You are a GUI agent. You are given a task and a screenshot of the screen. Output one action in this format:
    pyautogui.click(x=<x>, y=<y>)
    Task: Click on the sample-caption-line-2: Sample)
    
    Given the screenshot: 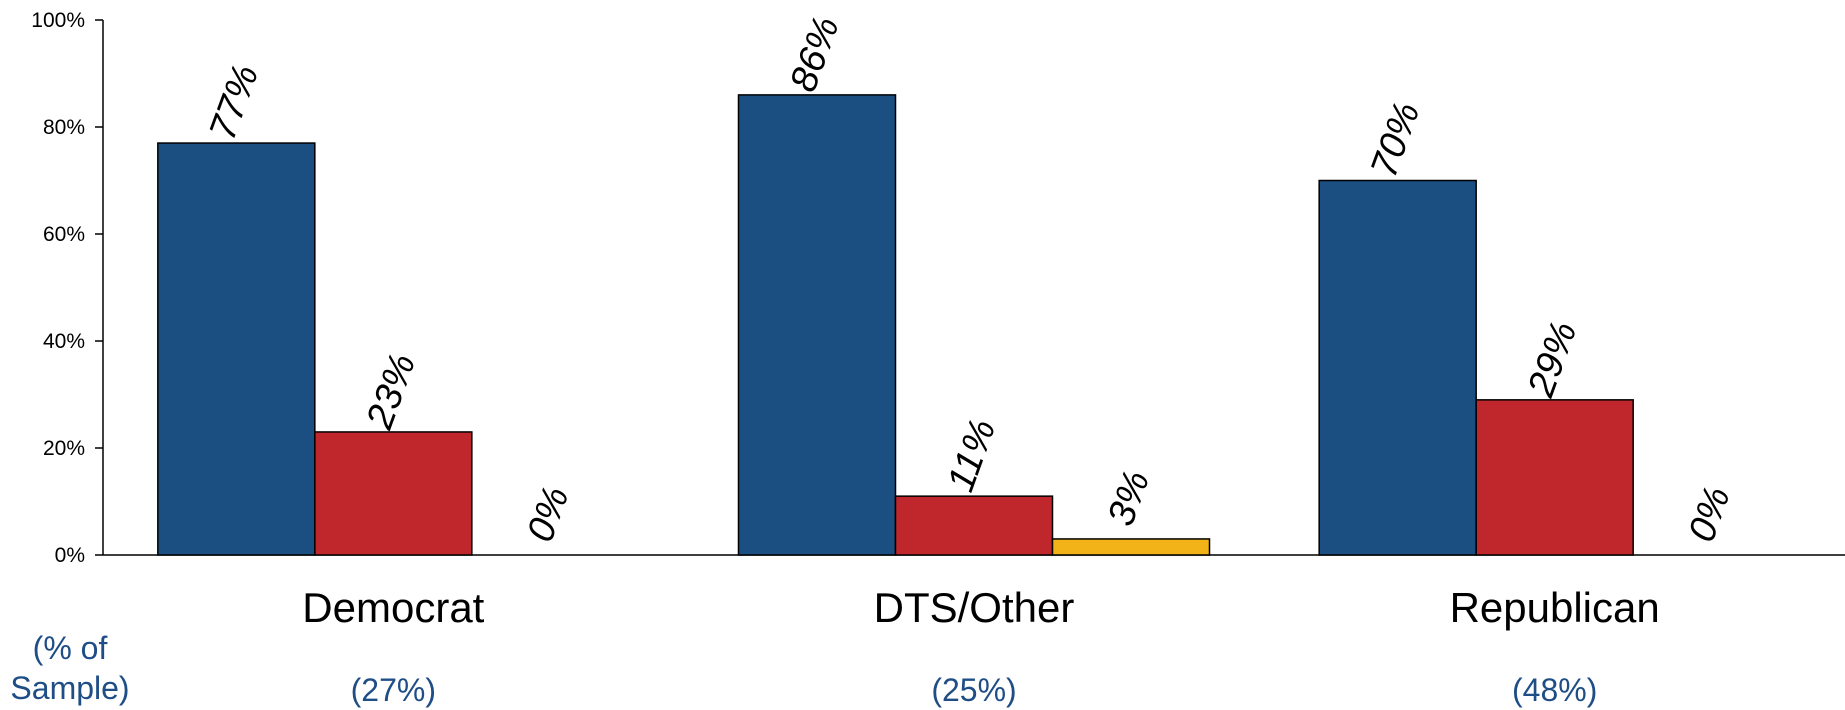 What is the action you would take?
    pyautogui.click(x=70, y=688)
    